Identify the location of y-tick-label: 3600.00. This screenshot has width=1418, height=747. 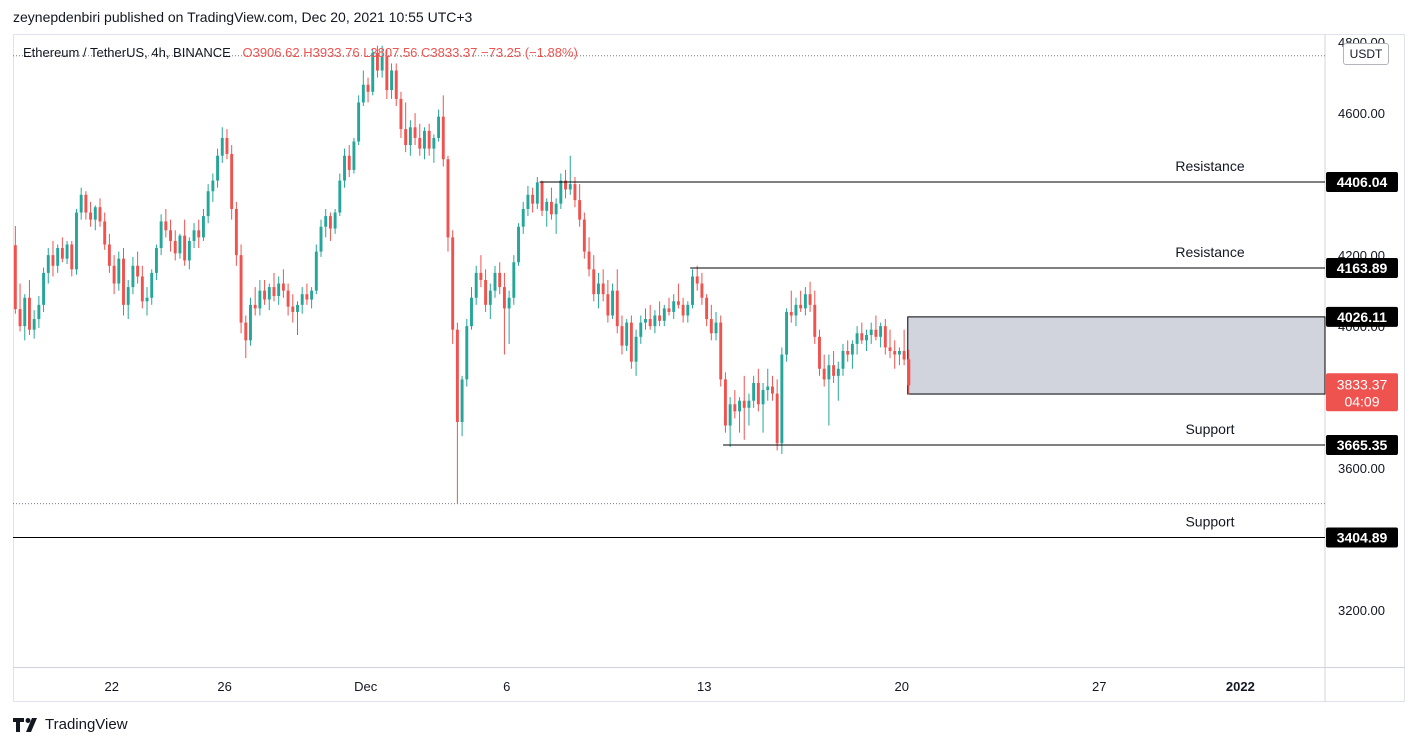
(1361, 468).